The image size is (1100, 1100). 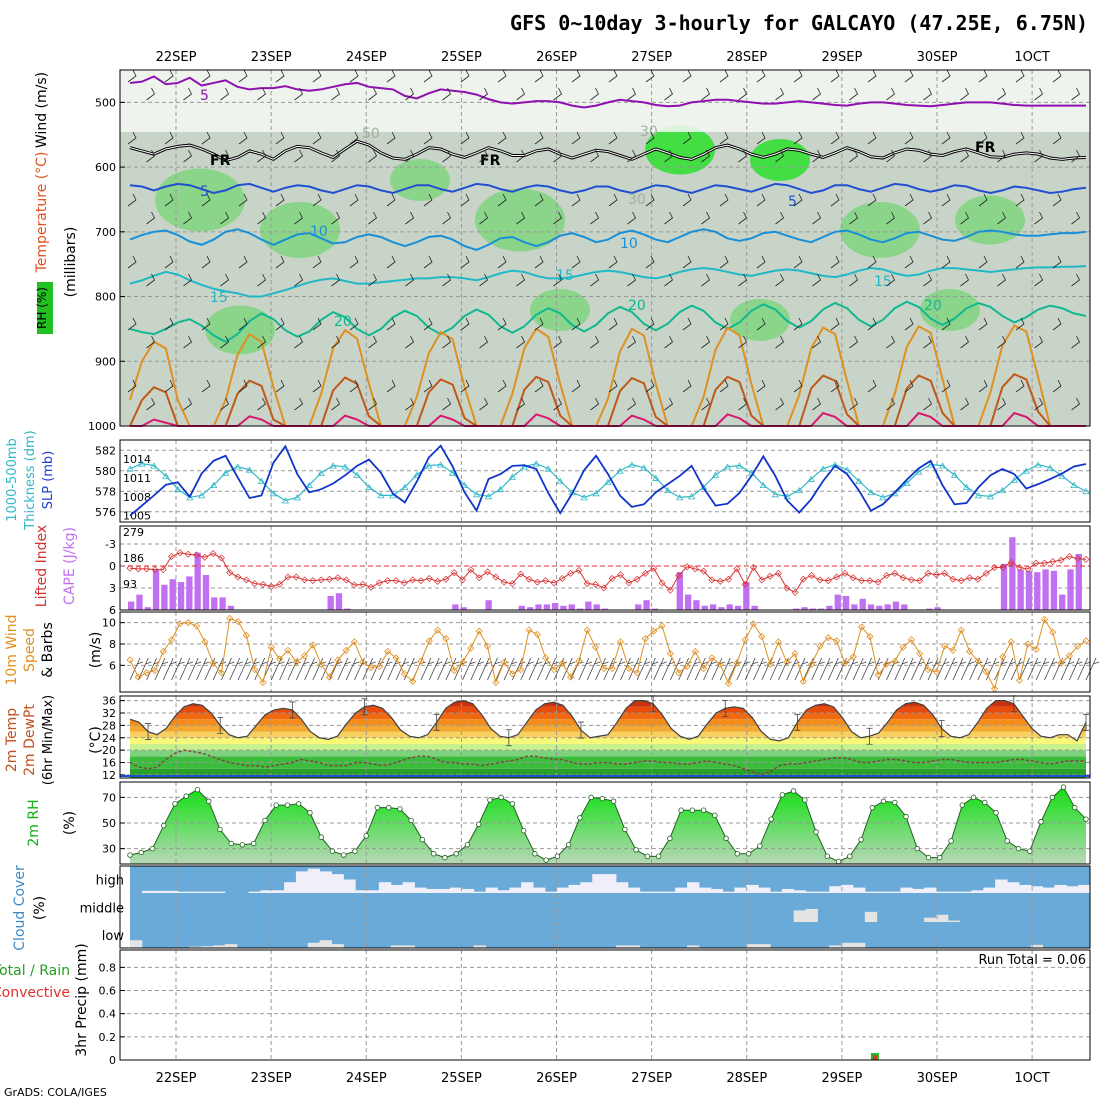 What do you see at coordinates (70, 823) in the screenshot?
I see `label-rh-units: (%)` at bounding box center [70, 823].